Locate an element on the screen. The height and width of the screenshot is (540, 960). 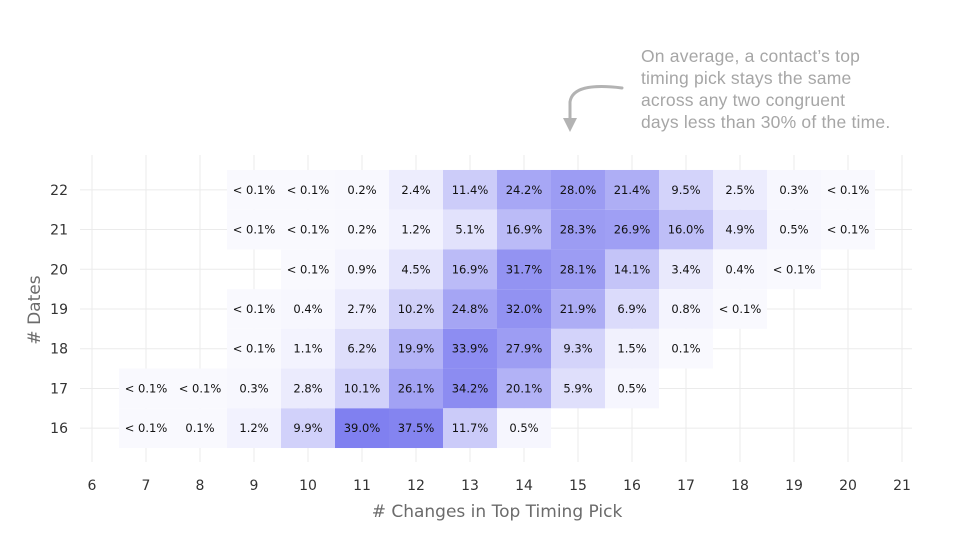
cell-value-label: 2.4% is located at coordinates (415, 190).